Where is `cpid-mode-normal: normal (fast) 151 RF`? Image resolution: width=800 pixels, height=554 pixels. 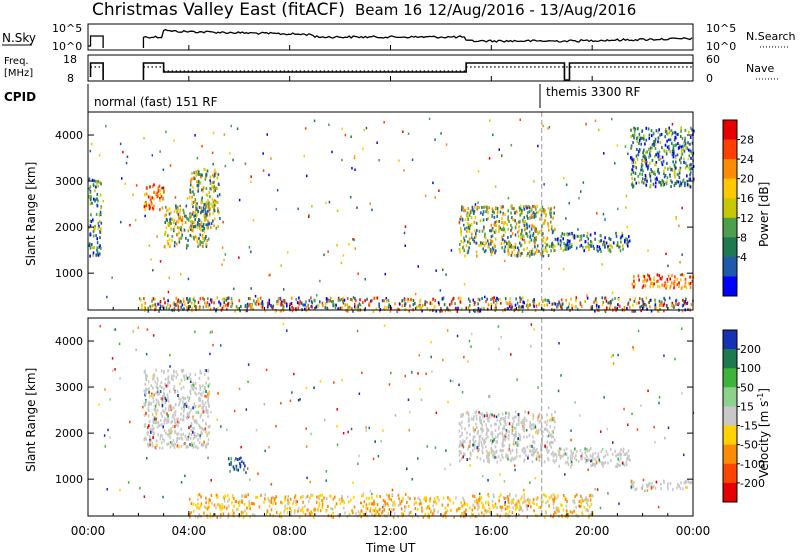 cpid-mode-normal: normal (fast) 151 RF is located at coordinates (156, 102).